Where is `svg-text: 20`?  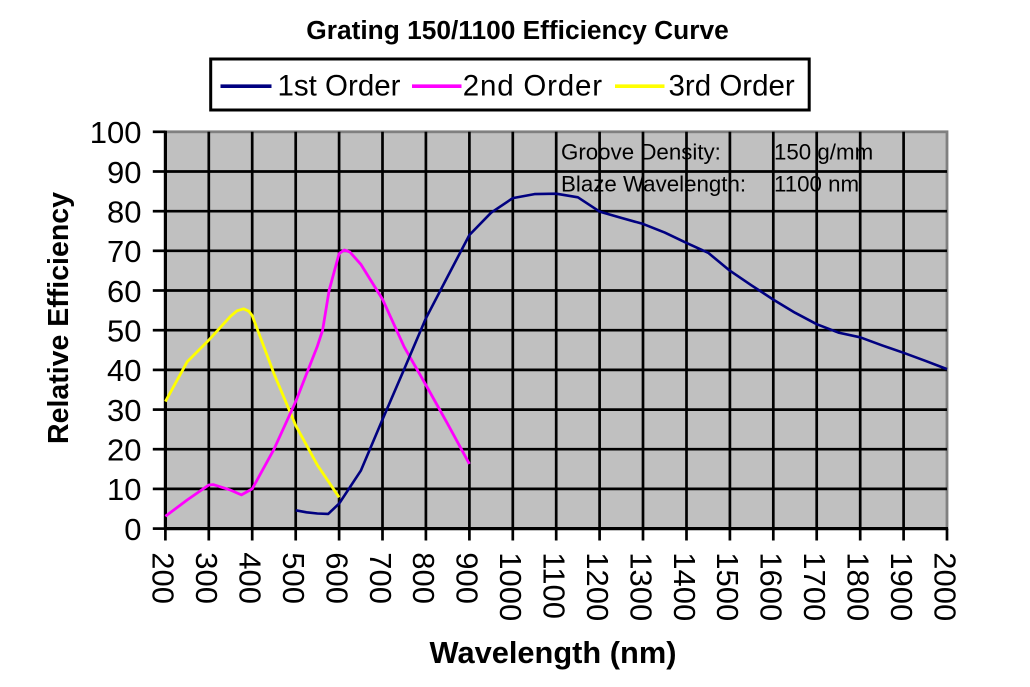 svg-text: 20 is located at coordinates (124, 450).